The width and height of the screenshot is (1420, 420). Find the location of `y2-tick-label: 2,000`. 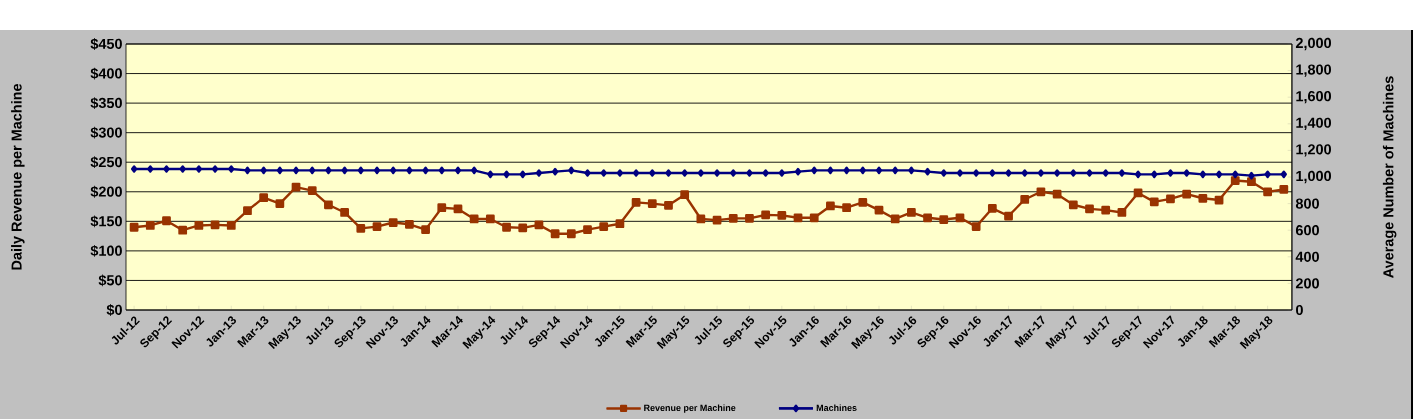

y2-tick-label: 2,000 is located at coordinates (1313, 44).